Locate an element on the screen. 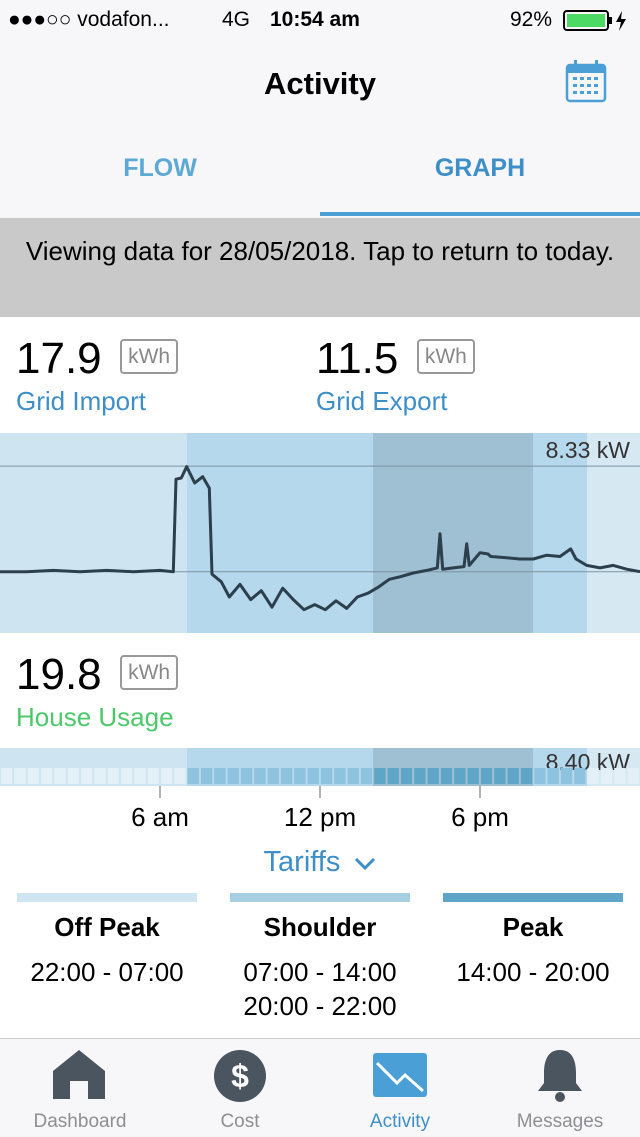 This screenshot has width=640, height=1137. tab-bar: $ Dashboard Cost Activity Messages is located at coordinates (320, 1087).